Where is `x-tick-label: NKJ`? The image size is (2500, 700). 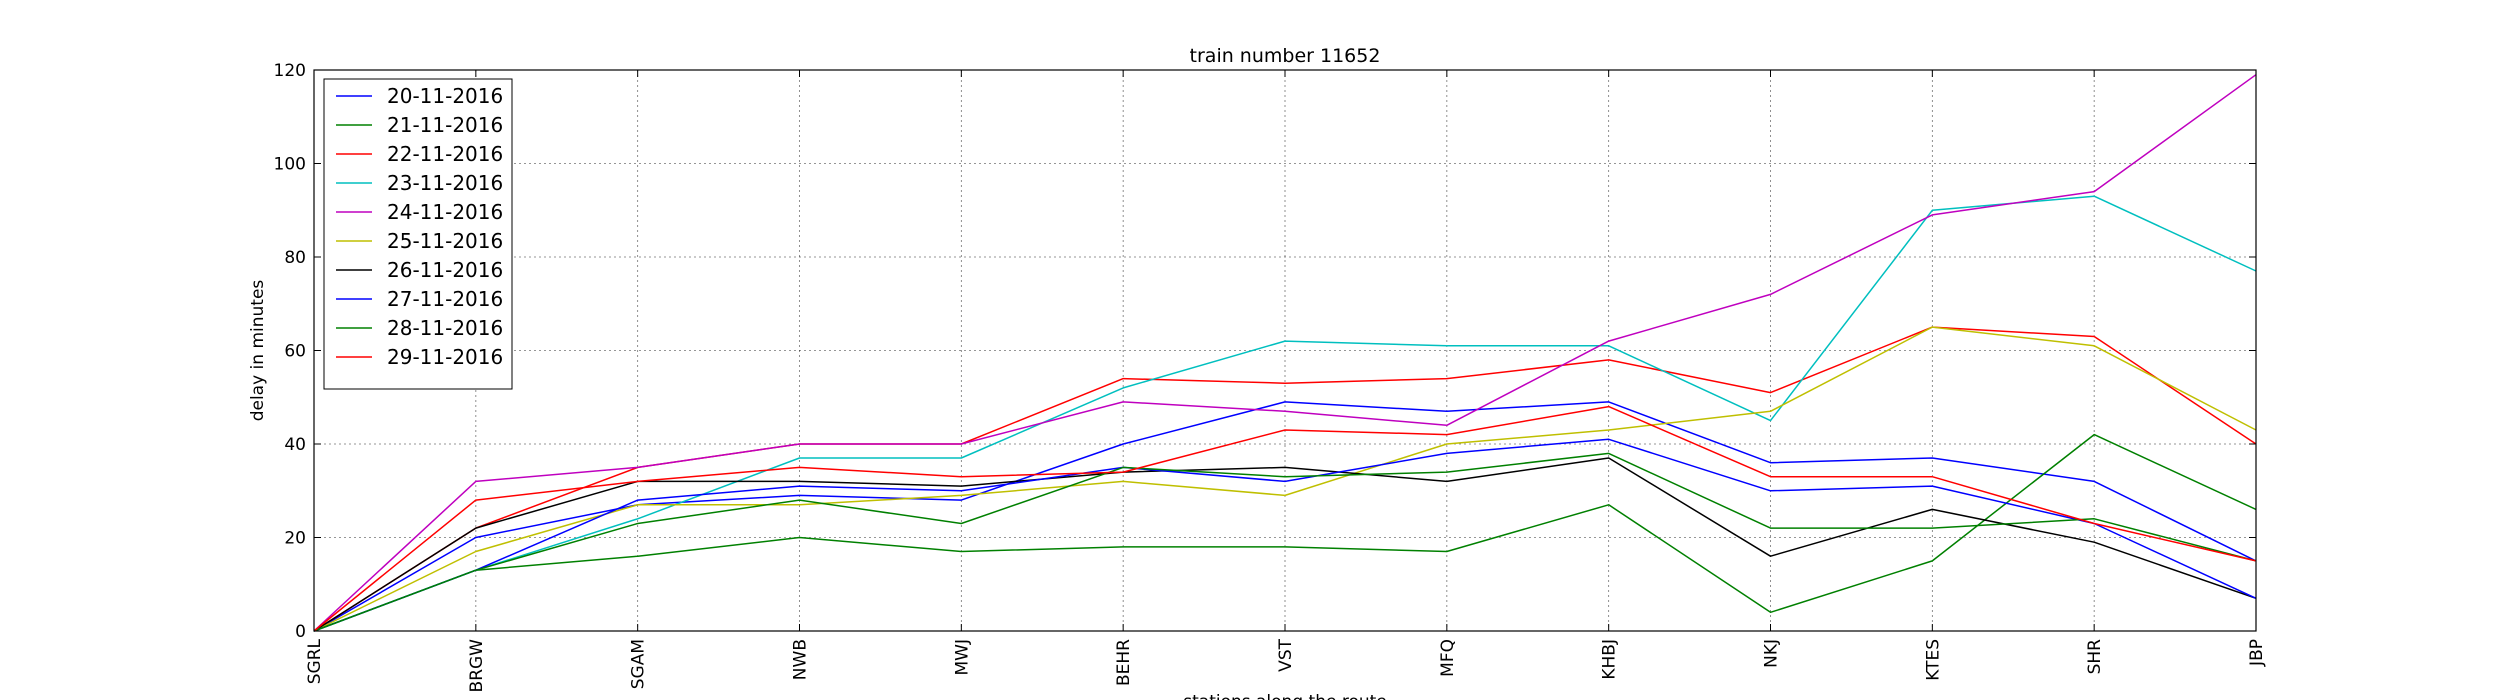 x-tick-label: NKJ is located at coordinates (1772, 653).